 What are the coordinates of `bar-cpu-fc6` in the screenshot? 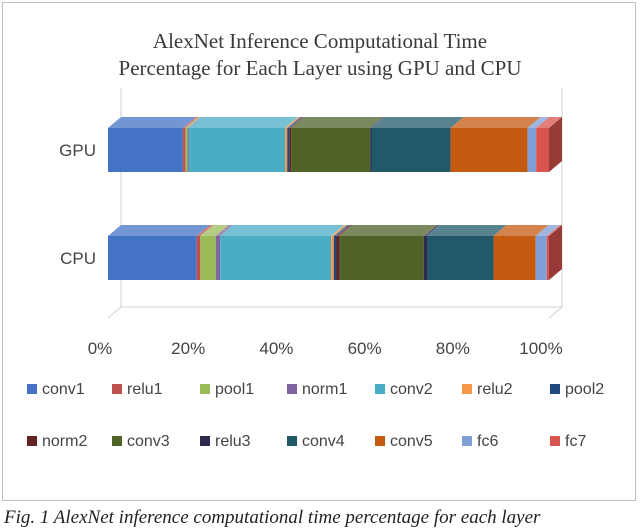 It's located at (547, 252).